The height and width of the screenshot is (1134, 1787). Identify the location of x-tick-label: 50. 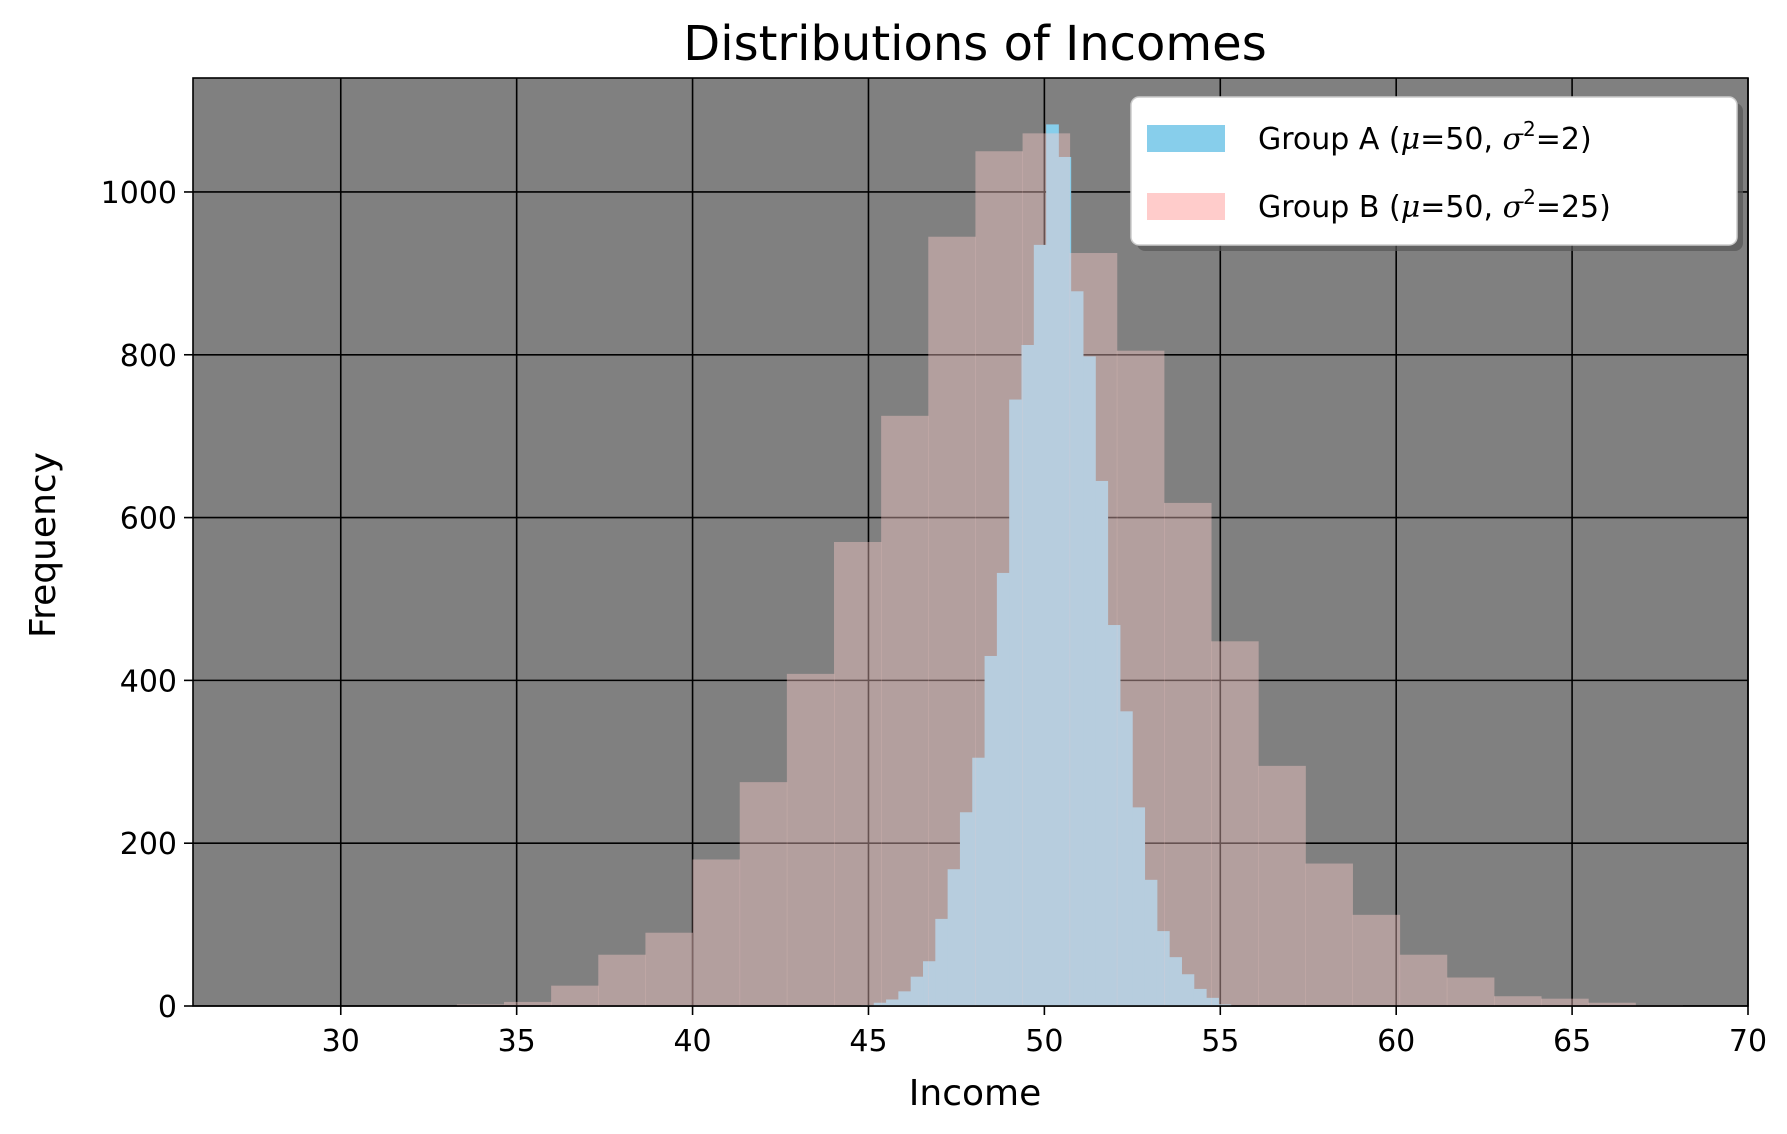
(1044, 1041).